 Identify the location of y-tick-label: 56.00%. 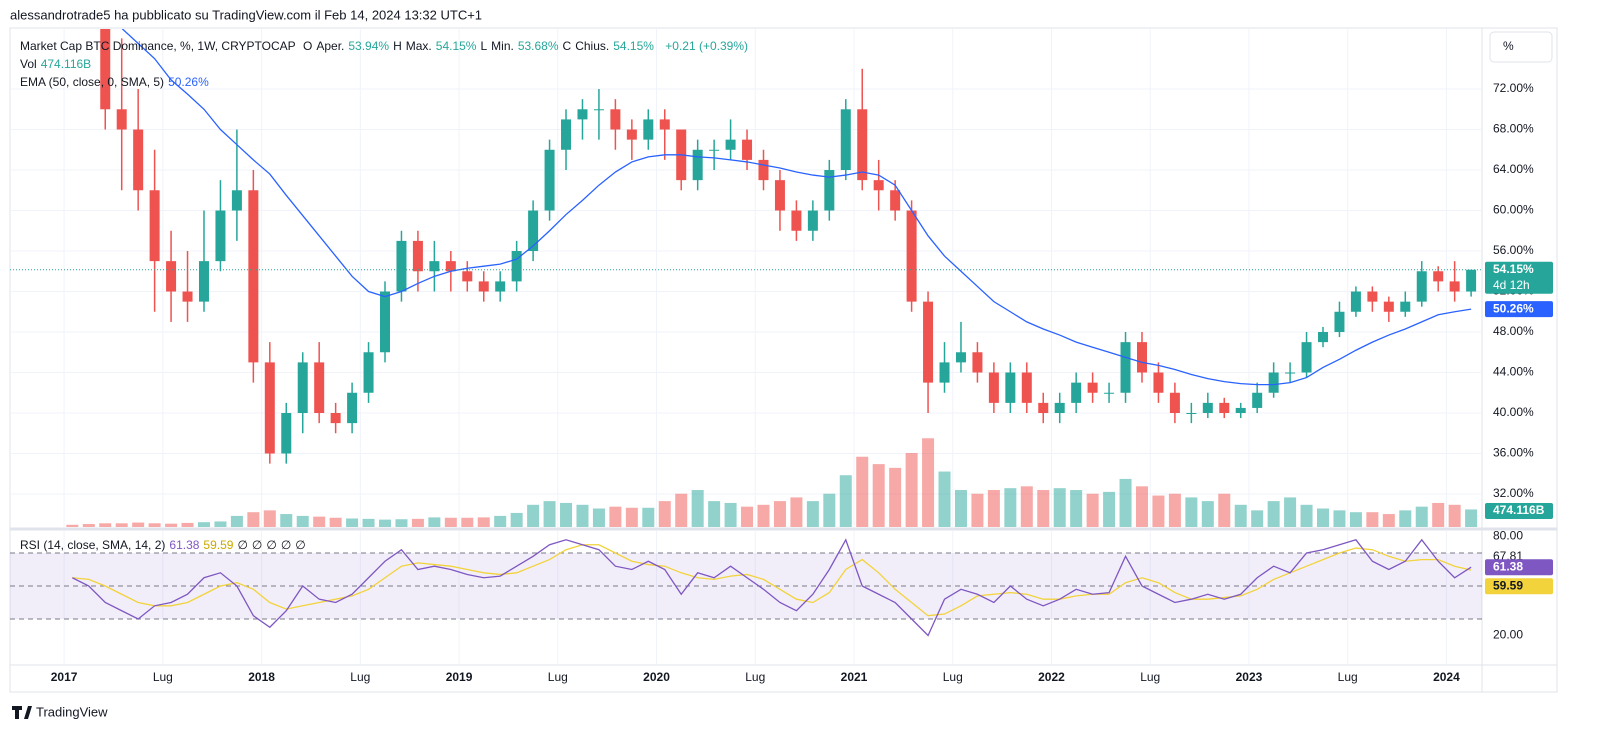
(1513, 250).